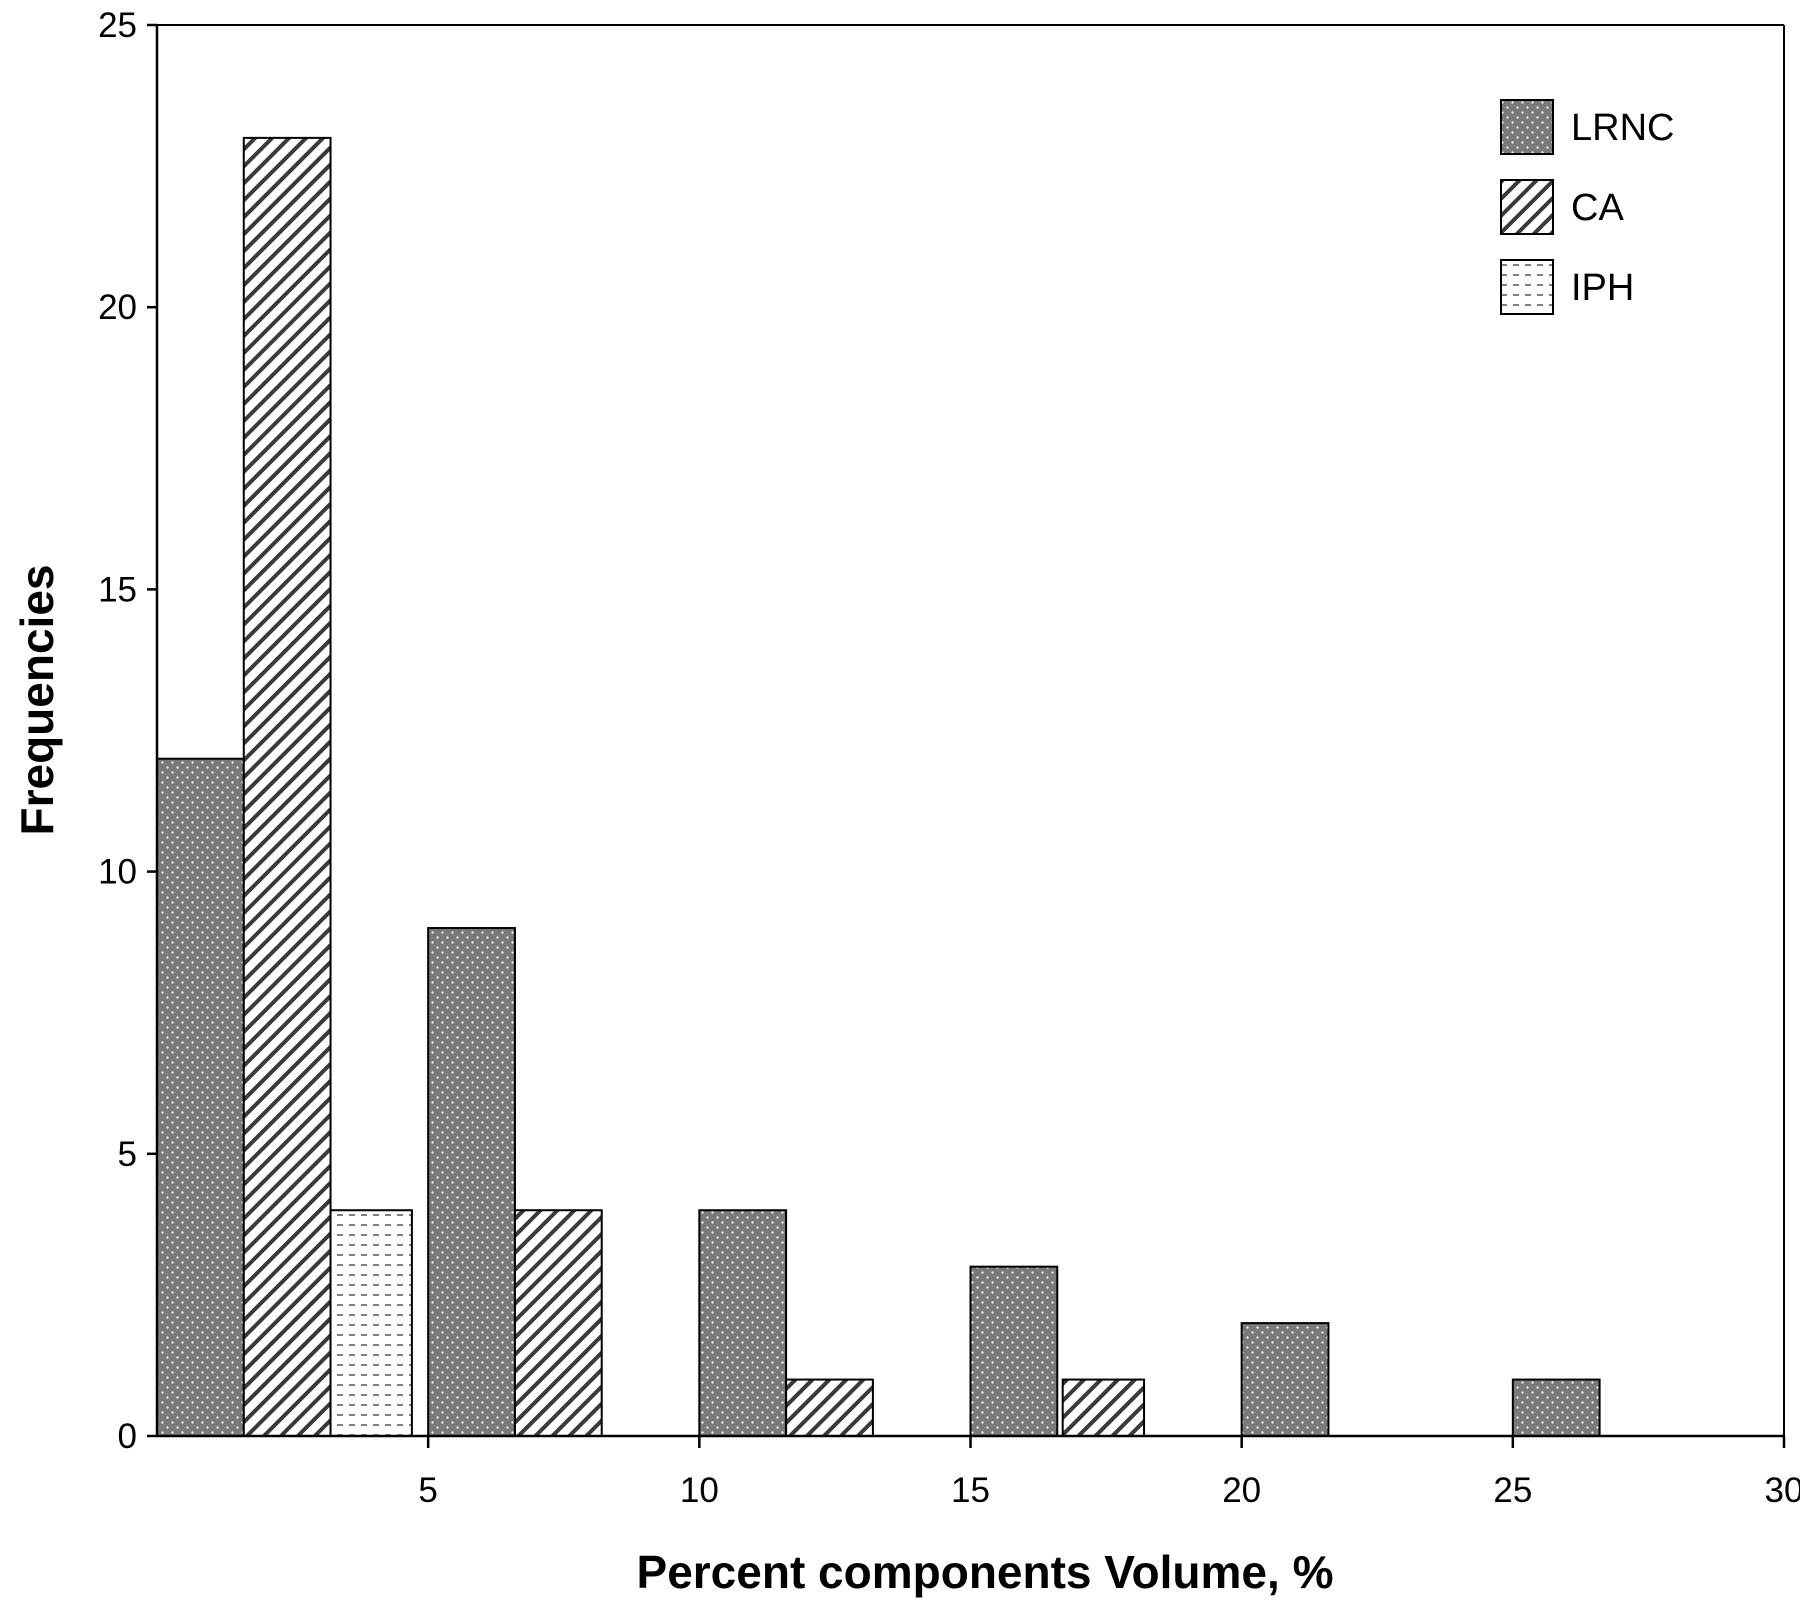 This screenshot has width=1800, height=1607. Describe the element at coordinates (1527, 127) in the screenshot. I see `legend-swatch-lrnc` at that location.